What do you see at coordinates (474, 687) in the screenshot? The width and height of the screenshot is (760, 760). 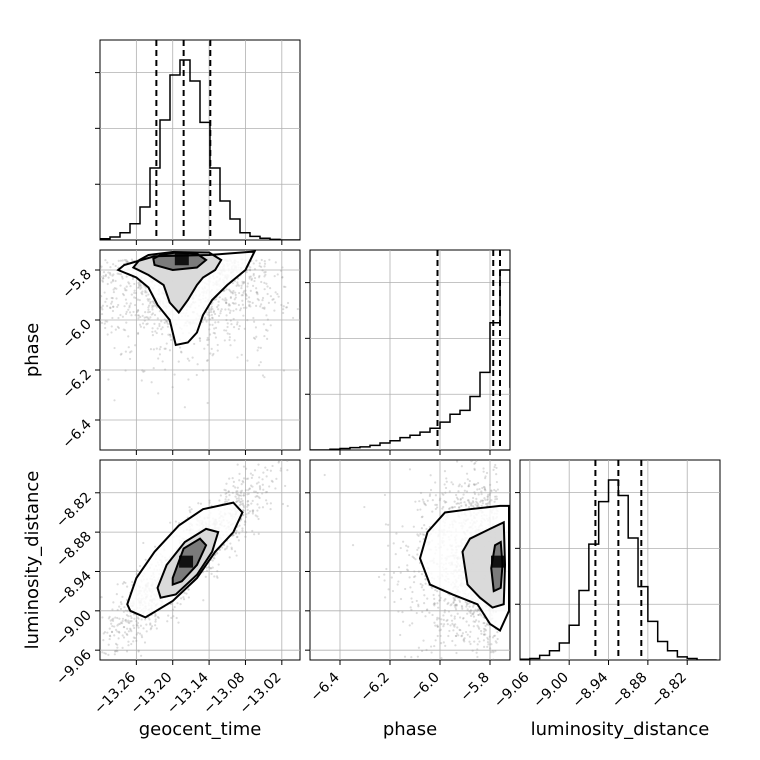 I see `x-tick-label-phase: −5.8` at bounding box center [474, 687].